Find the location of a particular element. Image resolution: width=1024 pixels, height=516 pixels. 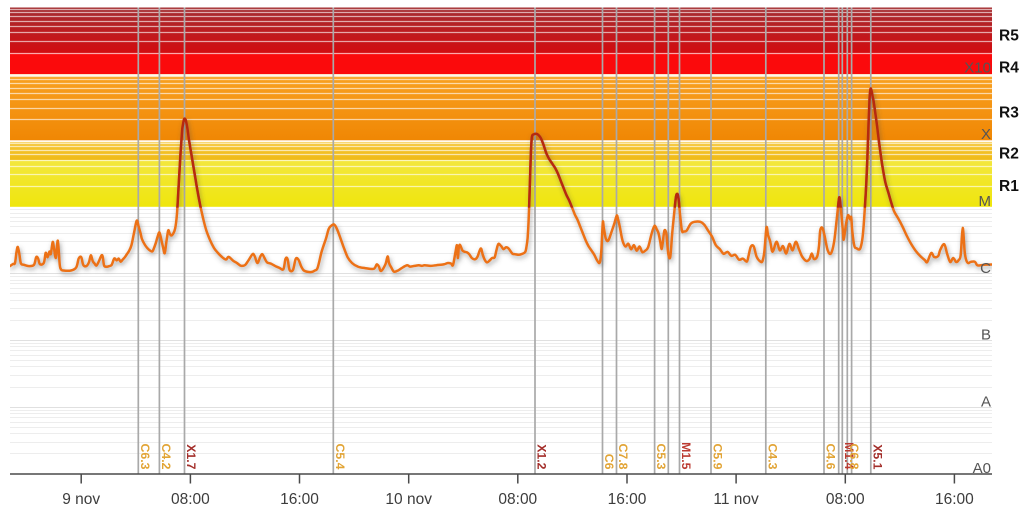

svg-text: 10 nov is located at coordinates (408, 499).